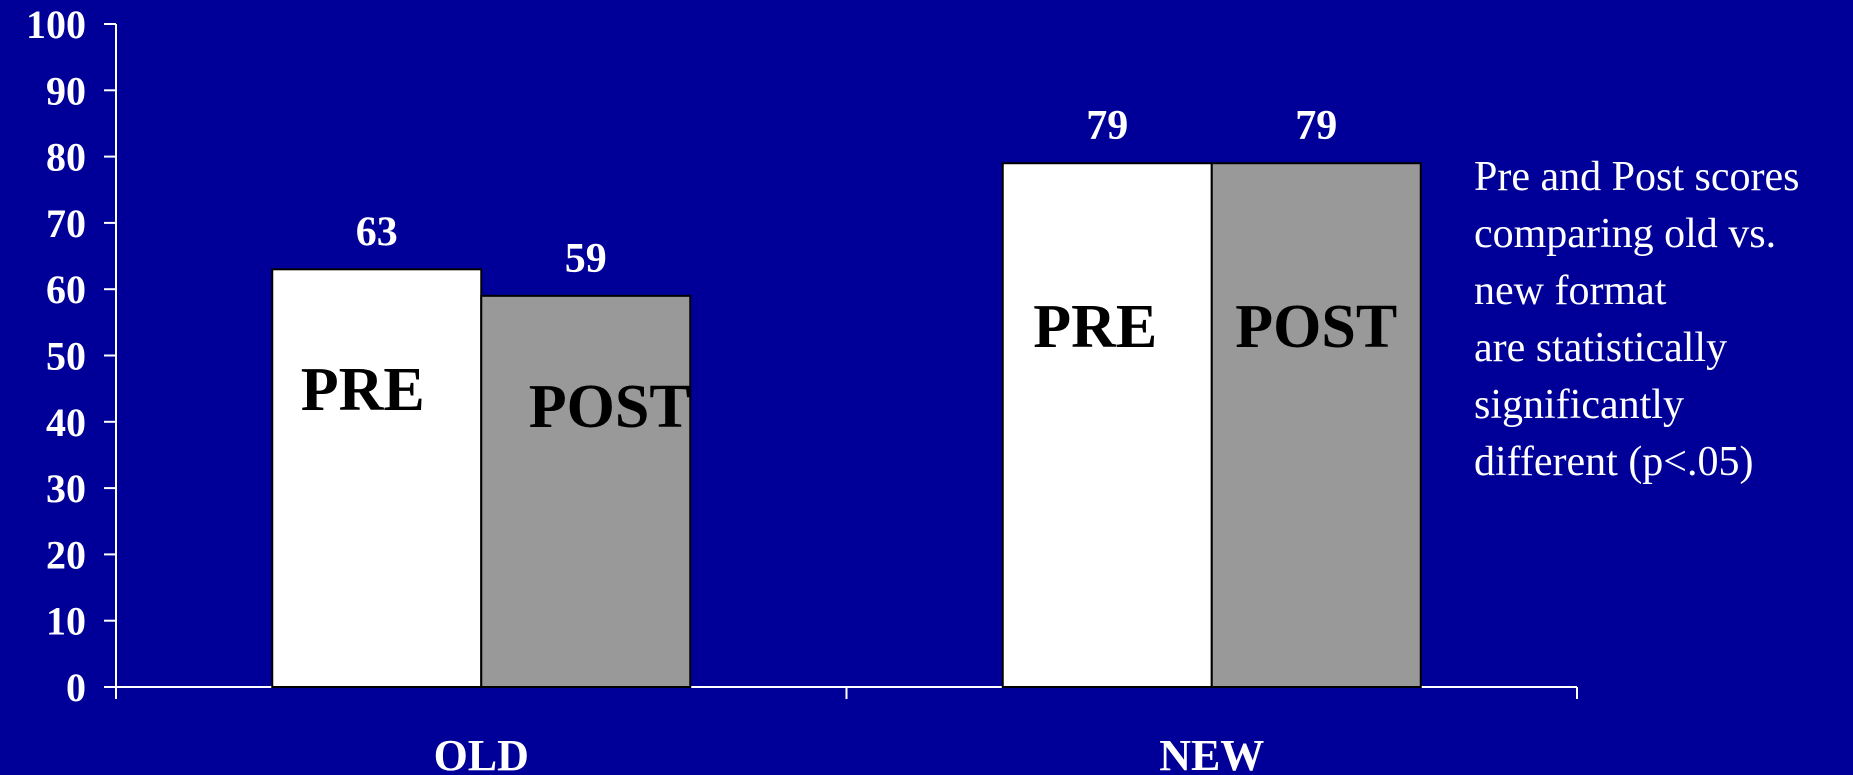  Describe the element at coordinates (76, 687) in the screenshot. I see `y-tick-label: 0` at that location.